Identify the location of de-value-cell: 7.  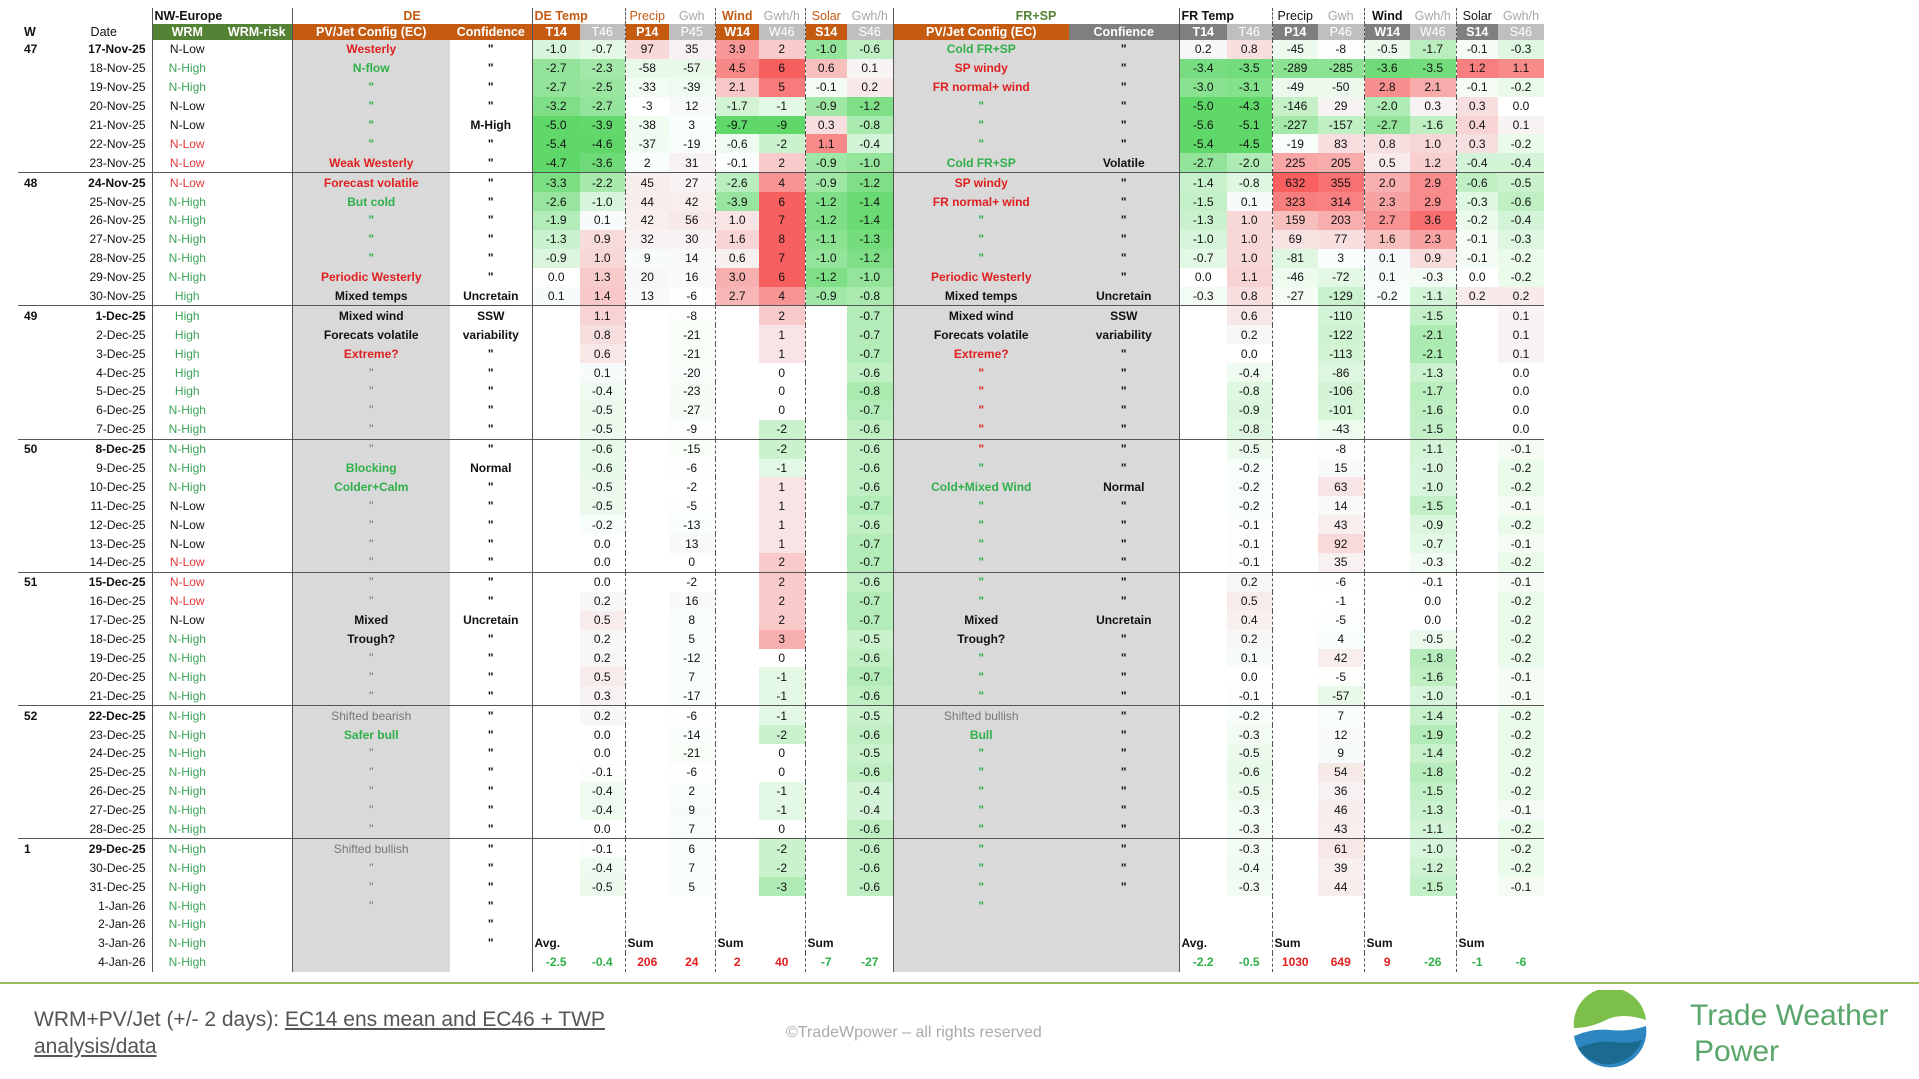
(692, 677).